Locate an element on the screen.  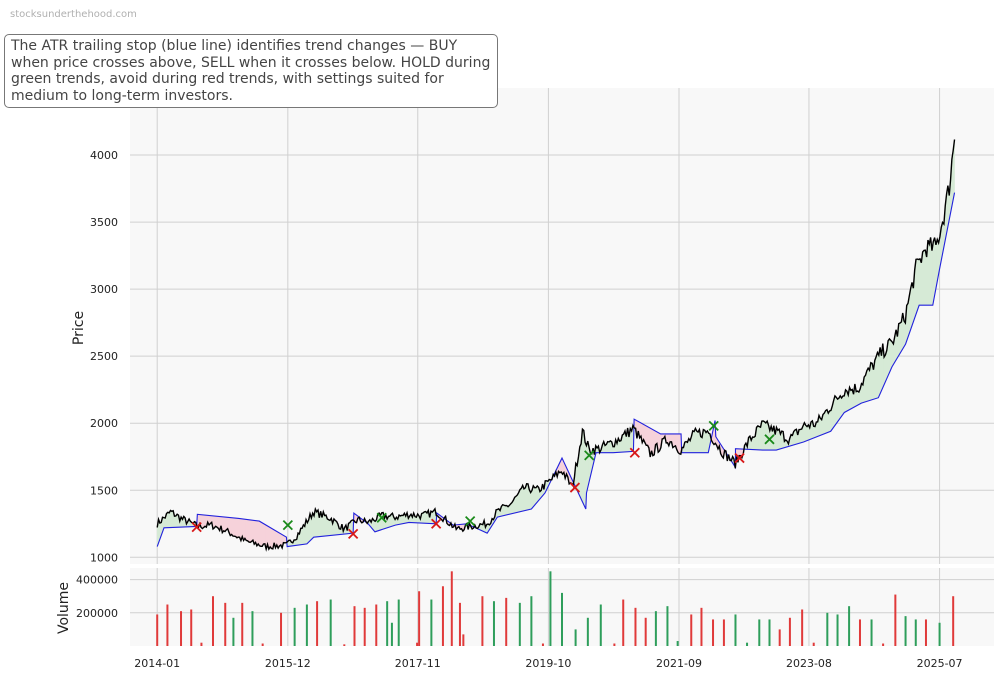
x-tick-label: 2021-09 is located at coordinates (679, 663).